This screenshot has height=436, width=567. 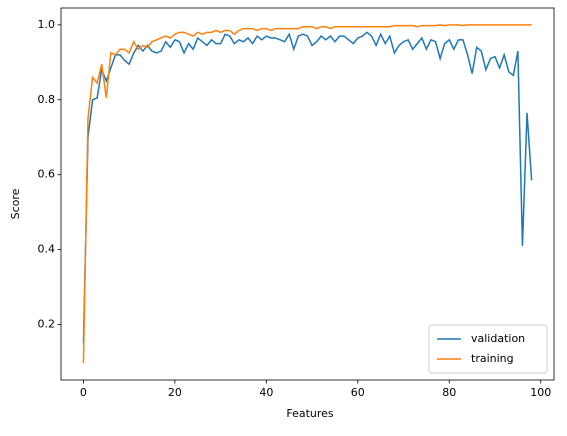 I want to click on x-tick-label: 60, so click(x=358, y=392).